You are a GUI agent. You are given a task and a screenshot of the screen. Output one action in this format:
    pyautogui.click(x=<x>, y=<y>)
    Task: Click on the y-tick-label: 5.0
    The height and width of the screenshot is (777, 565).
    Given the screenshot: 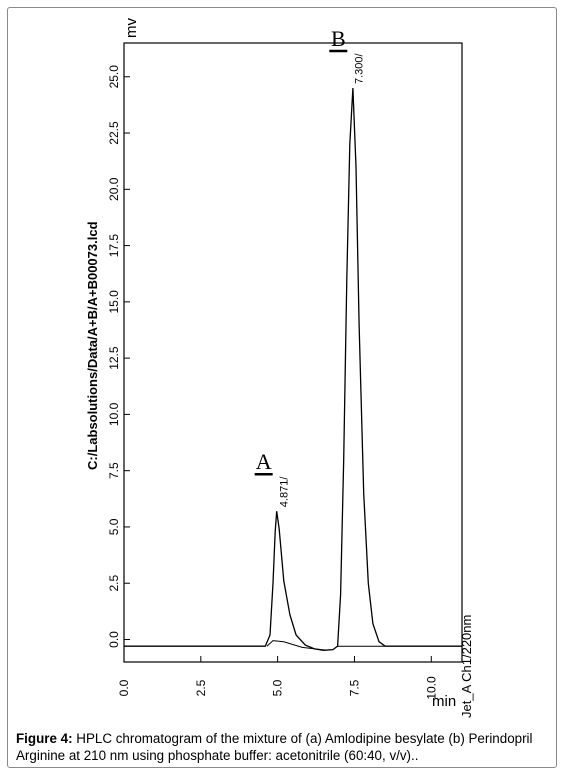 What is the action you would take?
    pyautogui.click(x=114, y=526)
    